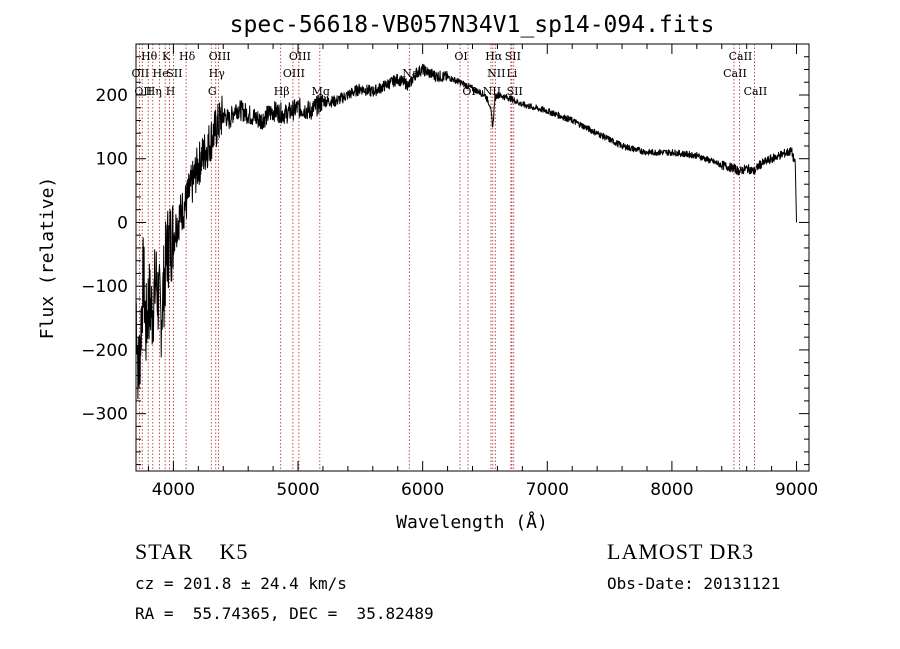 This screenshot has width=900, height=649. I want to click on y-tick-label-5: 200, so click(112, 96).